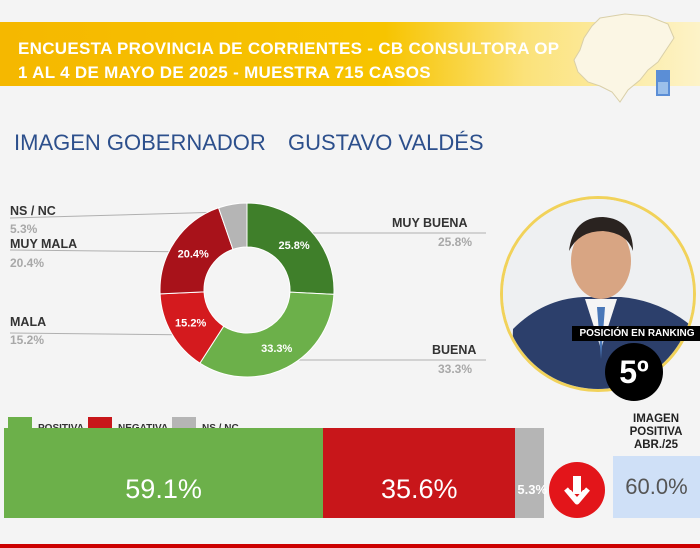  I want to click on slice-ns-nc, so click(232, 226).